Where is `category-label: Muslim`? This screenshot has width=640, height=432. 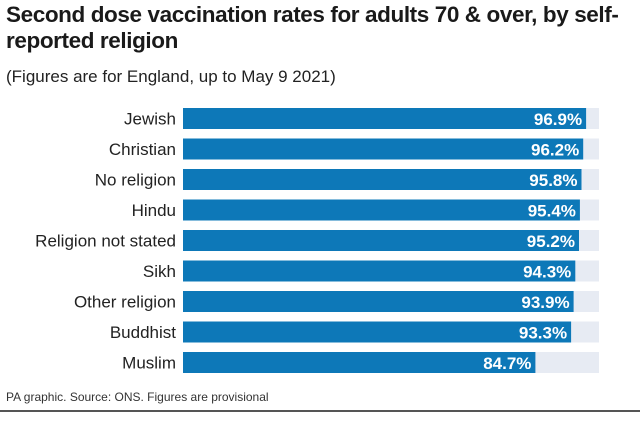
category-label: Muslim is located at coordinates (149, 363).